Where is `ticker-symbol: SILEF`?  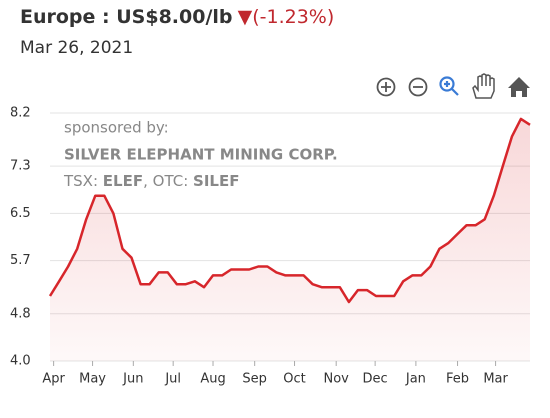
ticker-symbol: SILEF is located at coordinates (216, 181).